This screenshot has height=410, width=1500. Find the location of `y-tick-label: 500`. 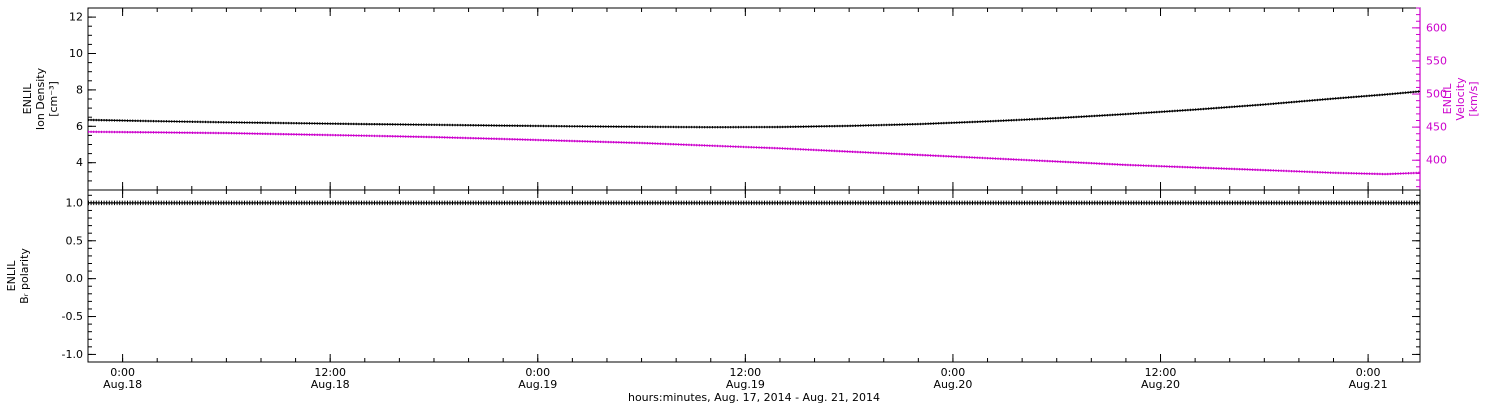

y-tick-label: 500 is located at coordinates (1436, 94).